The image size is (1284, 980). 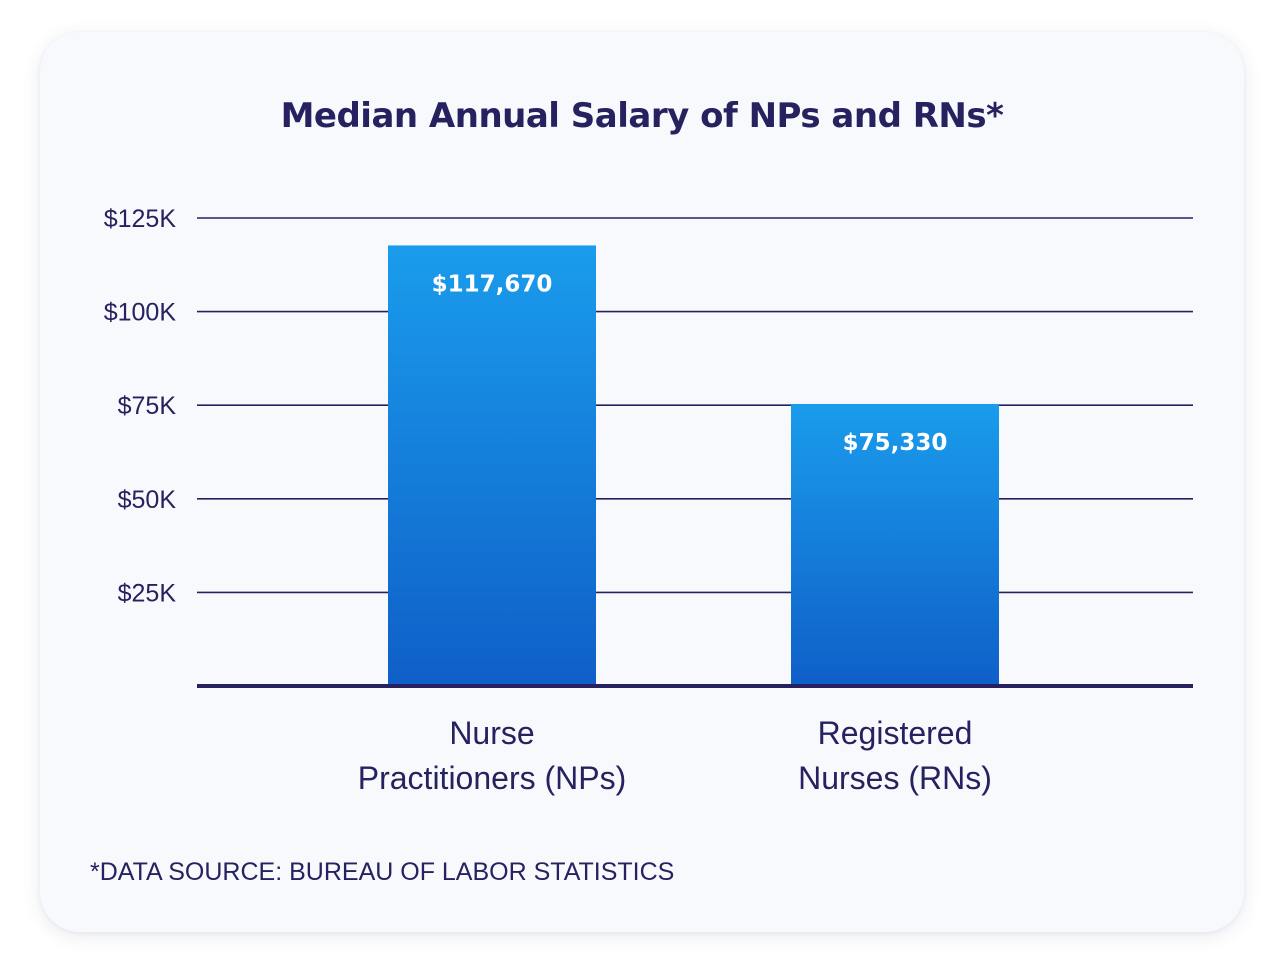 What do you see at coordinates (140, 219) in the screenshot?
I see `y-tick-label: $125K` at bounding box center [140, 219].